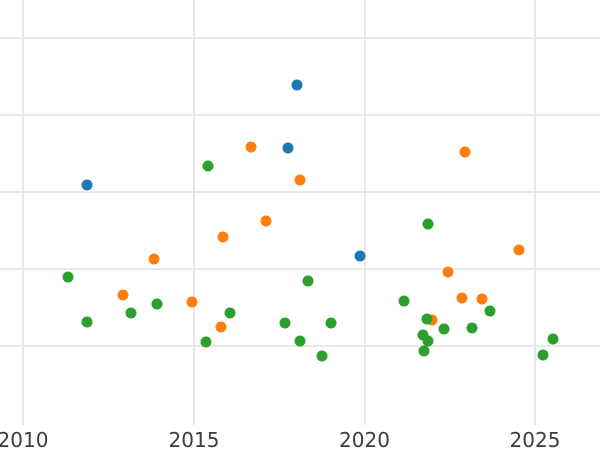 This screenshot has width=600, height=452. What do you see at coordinates (194, 440) in the screenshot?
I see `x-tick-label: 2015` at bounding box center [194, 440].